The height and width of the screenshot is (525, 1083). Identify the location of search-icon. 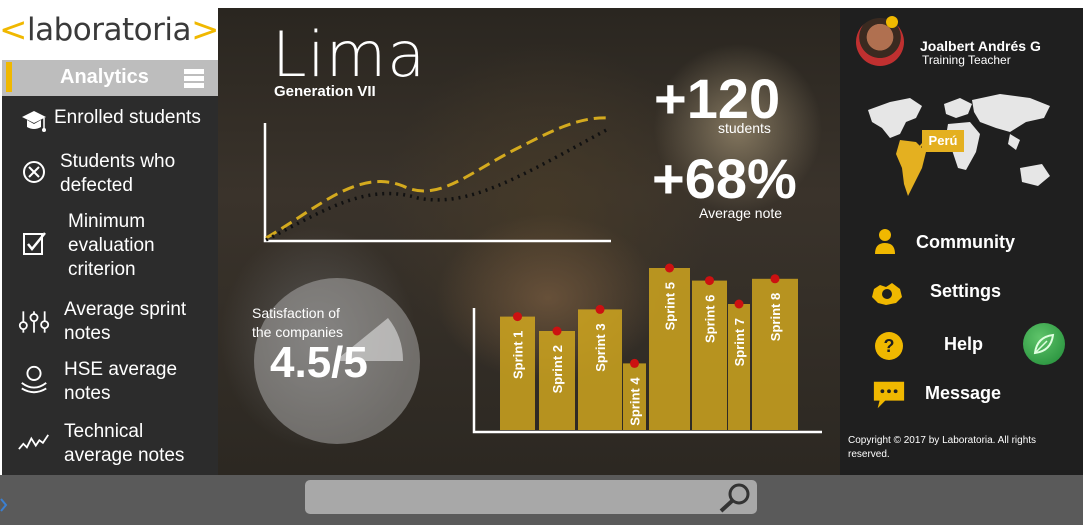
(735, 498).